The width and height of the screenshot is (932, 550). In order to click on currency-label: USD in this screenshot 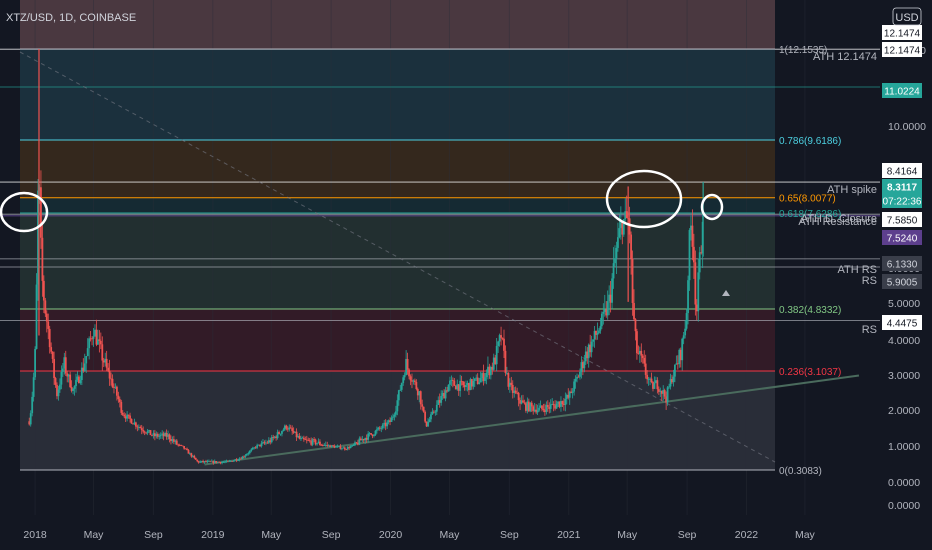, I will do `click(906, 18)`.